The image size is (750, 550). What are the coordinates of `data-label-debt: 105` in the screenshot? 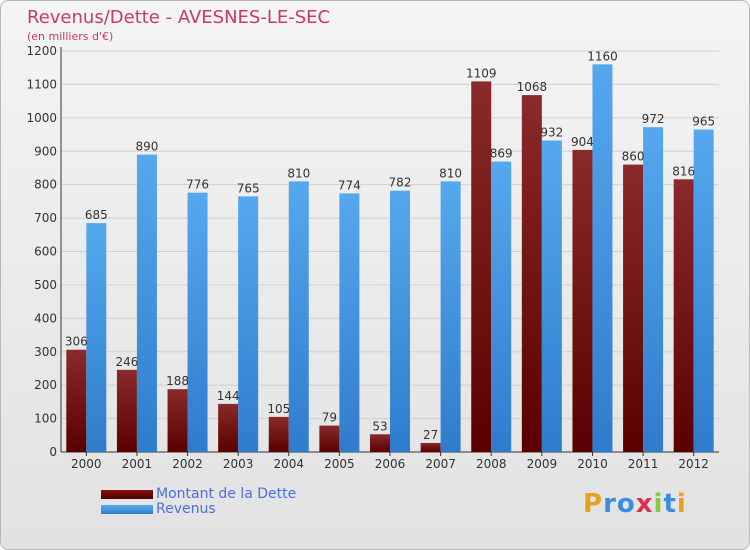 It's located at (278, 409).